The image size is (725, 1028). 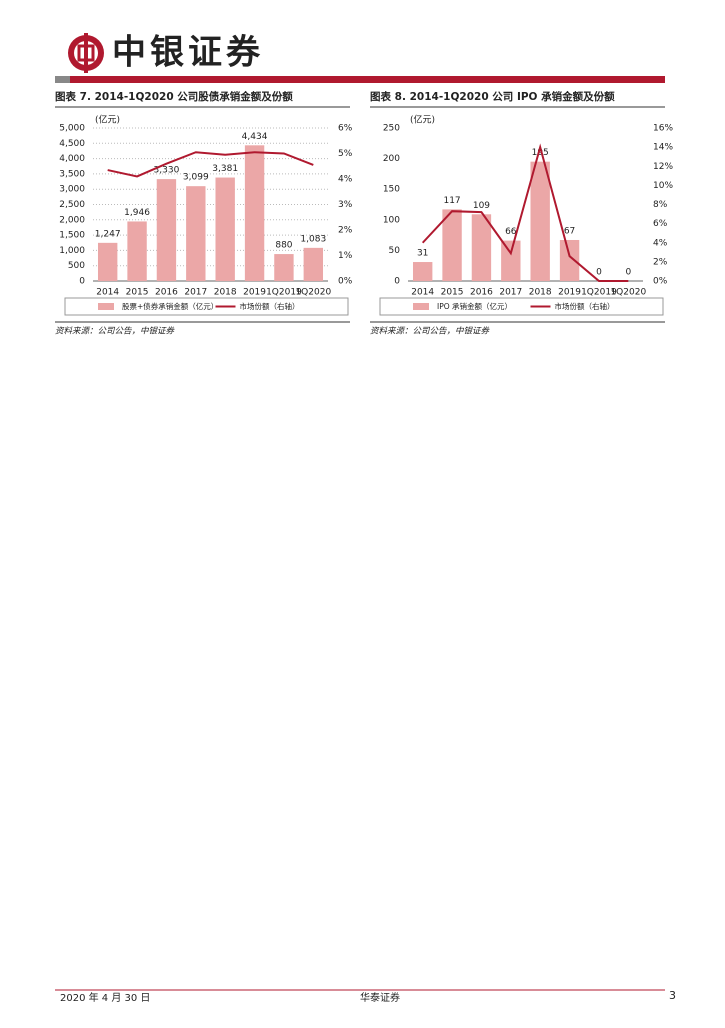 What do you see at coordinates (72, 129) in the screenshot?
I see `y-tick-label: 5,000` at bounding box center [72, 129].